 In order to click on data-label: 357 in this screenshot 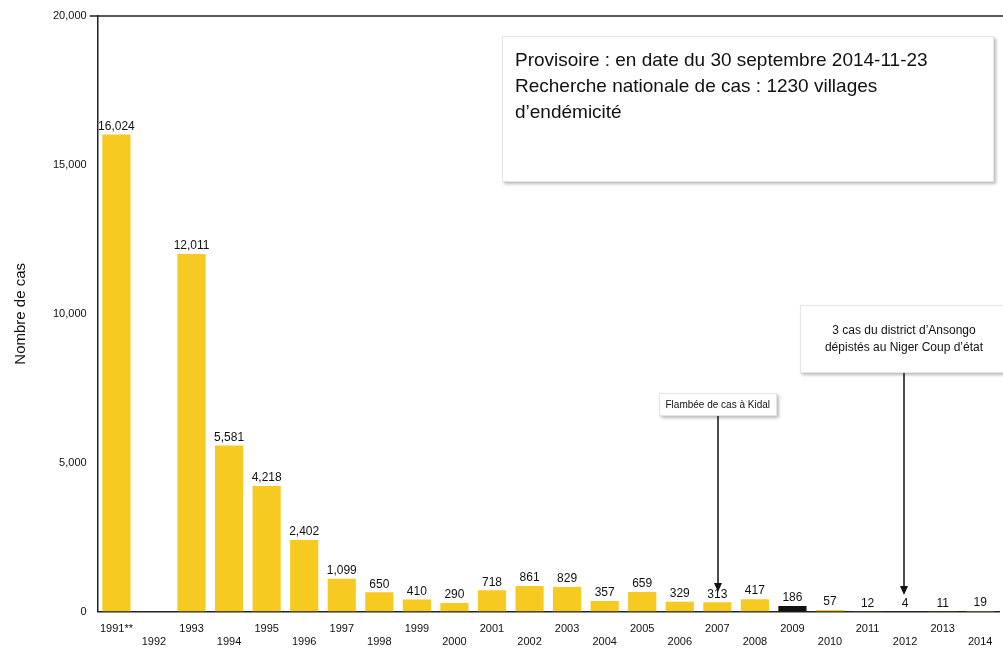, I will do `click(604, 592)`.